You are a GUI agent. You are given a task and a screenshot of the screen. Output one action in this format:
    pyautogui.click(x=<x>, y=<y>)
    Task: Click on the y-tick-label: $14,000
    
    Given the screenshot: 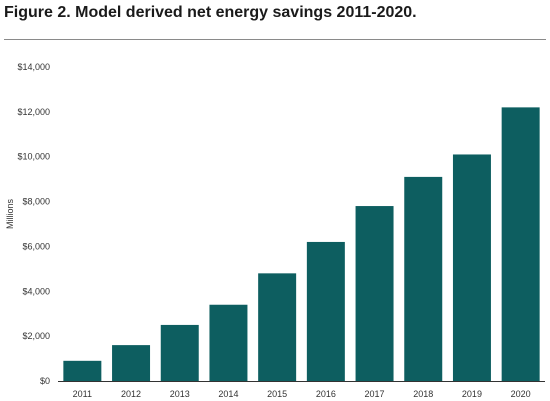 What is the action you would take?
    pyautogui.click(x=33, y=67)
    